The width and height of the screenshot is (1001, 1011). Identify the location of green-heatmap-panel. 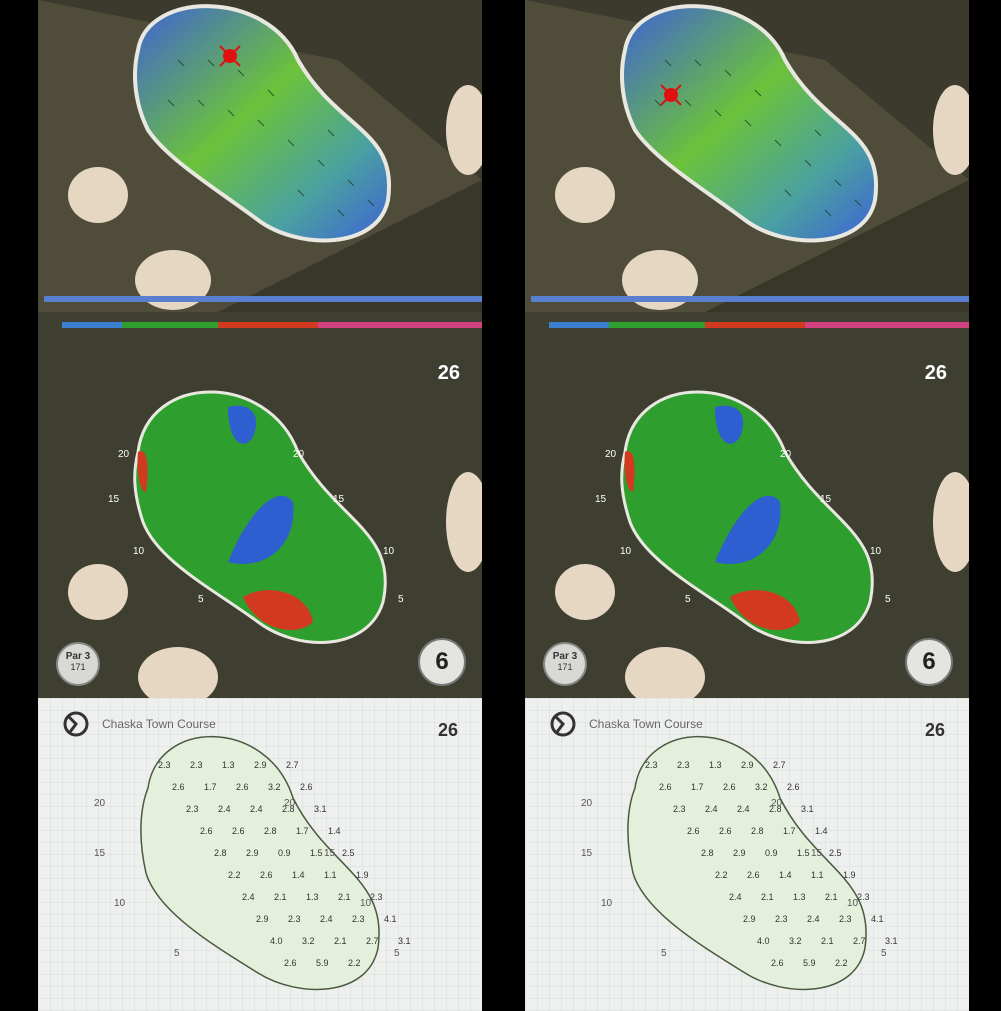
(747, 156).